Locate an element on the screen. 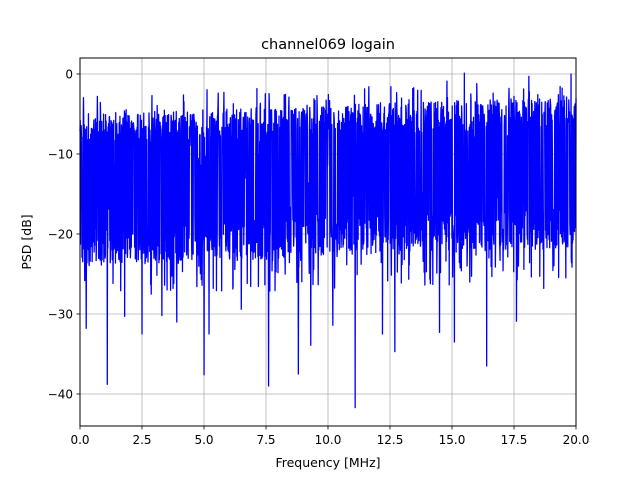 This screenshot has width=640, height=480. x-tick-label: 15.0 is located at coordinates (452, 440).